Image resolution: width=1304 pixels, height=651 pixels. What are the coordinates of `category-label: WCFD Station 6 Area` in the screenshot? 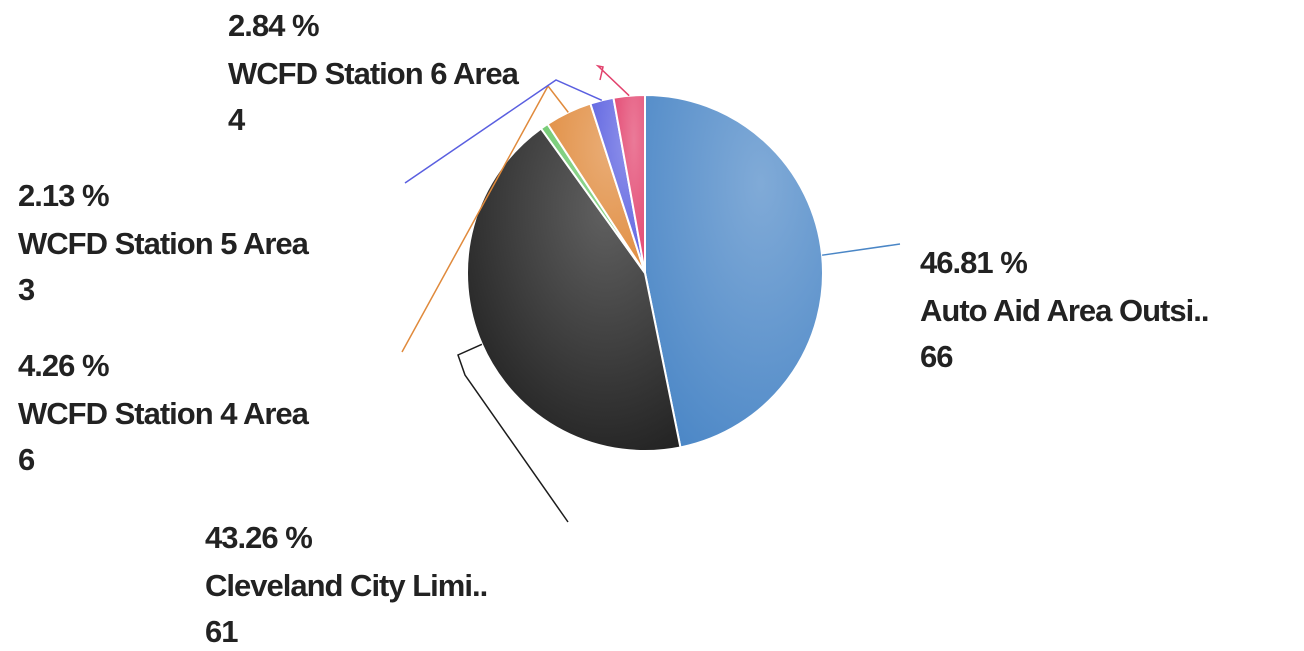 It's located at (374, 73).